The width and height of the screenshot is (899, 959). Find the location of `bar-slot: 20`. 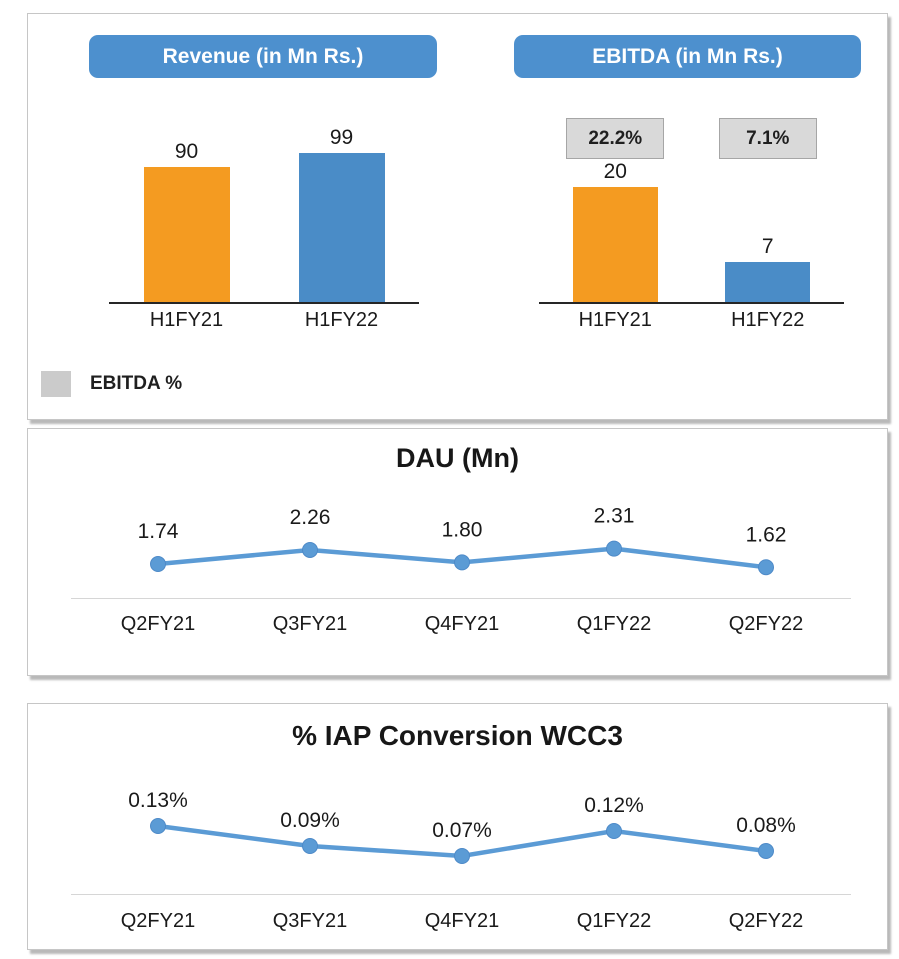

bar-slot: 20 is located at coordinates (615, 231).